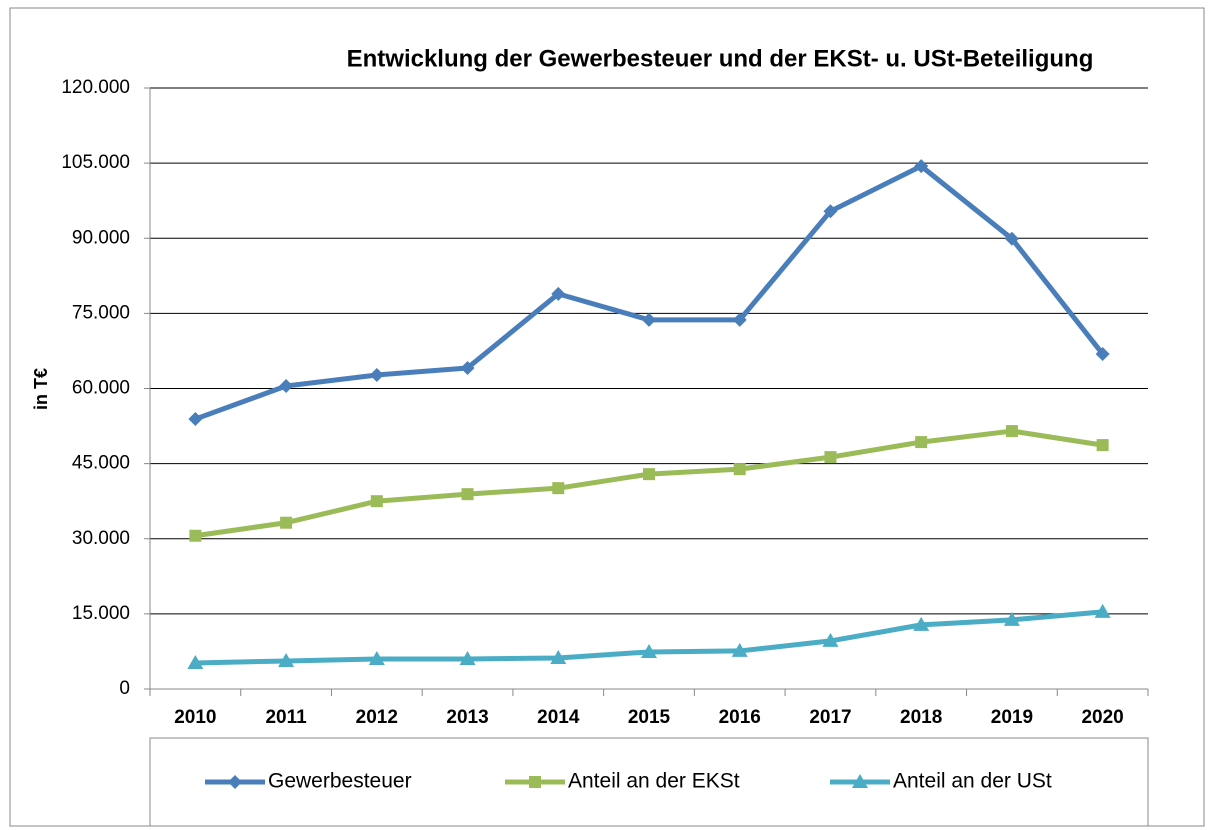 This screenshot has height=830, width=1208. What do you see at coordinates (286, 717) in the screenshot?
I see `x-tick-label: 2011` at bounding box center [286, 717].